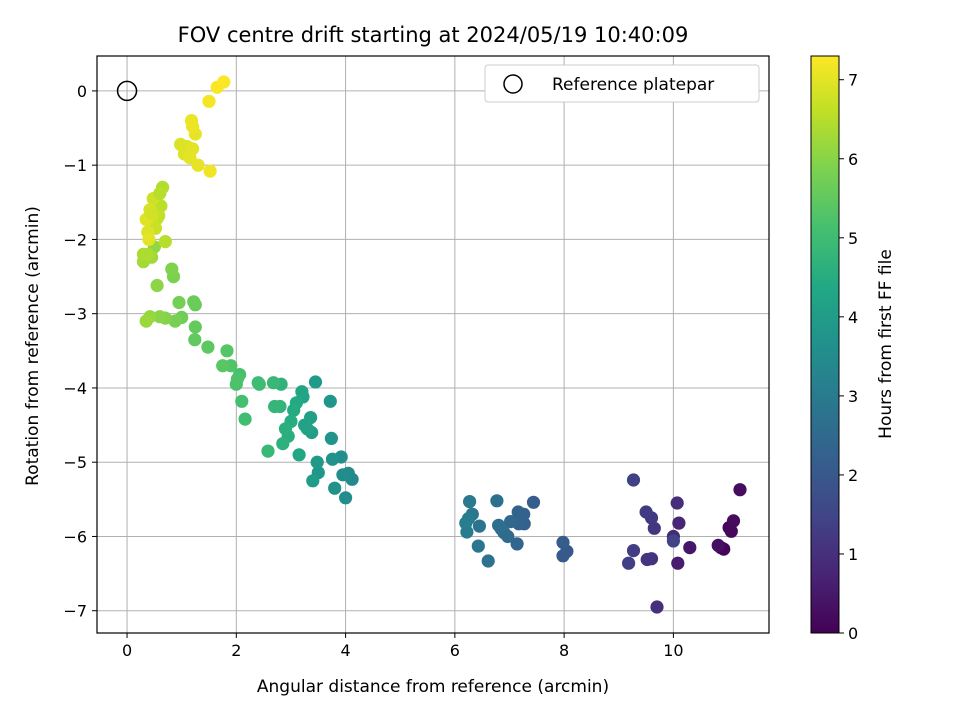 The height and width of the screenshot is (720, 960). I want to click on y-tick-label: −6, so click(75, 536).